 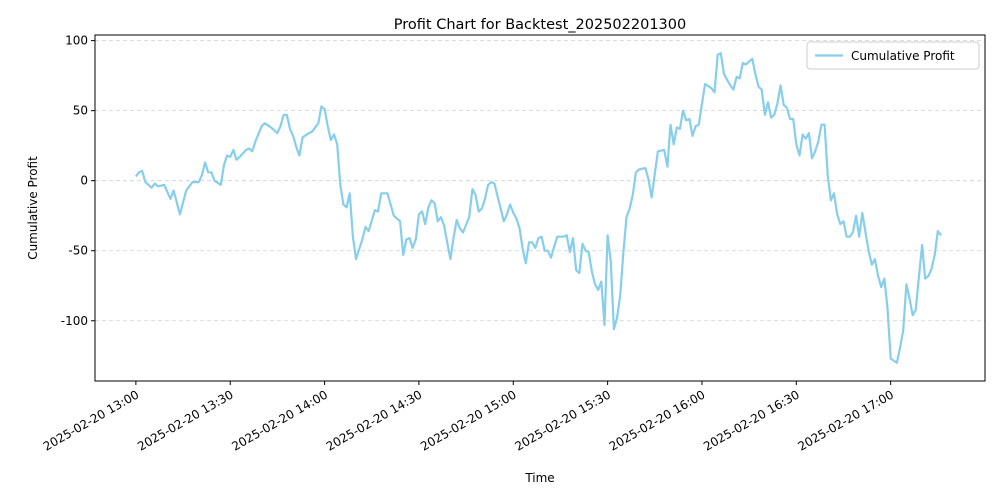 What do you see at coordinates (91, 420) in the screenshot?
I see `x-tick-label: 2025-02-20 13:00` at bounding box center [91, 420].